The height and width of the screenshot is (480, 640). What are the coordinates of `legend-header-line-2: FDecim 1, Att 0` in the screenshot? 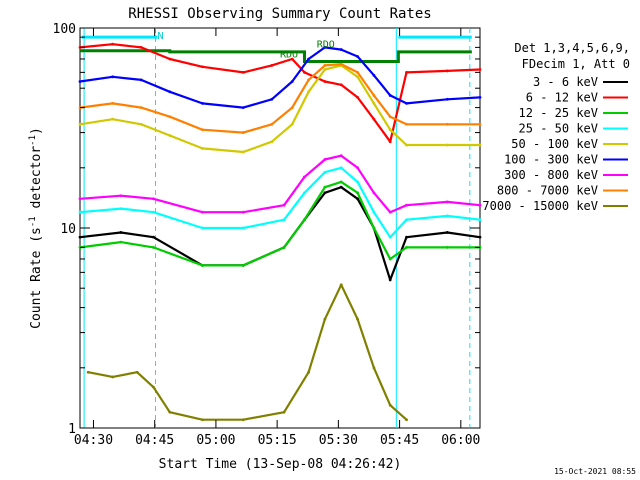 It's located at (576, 64).